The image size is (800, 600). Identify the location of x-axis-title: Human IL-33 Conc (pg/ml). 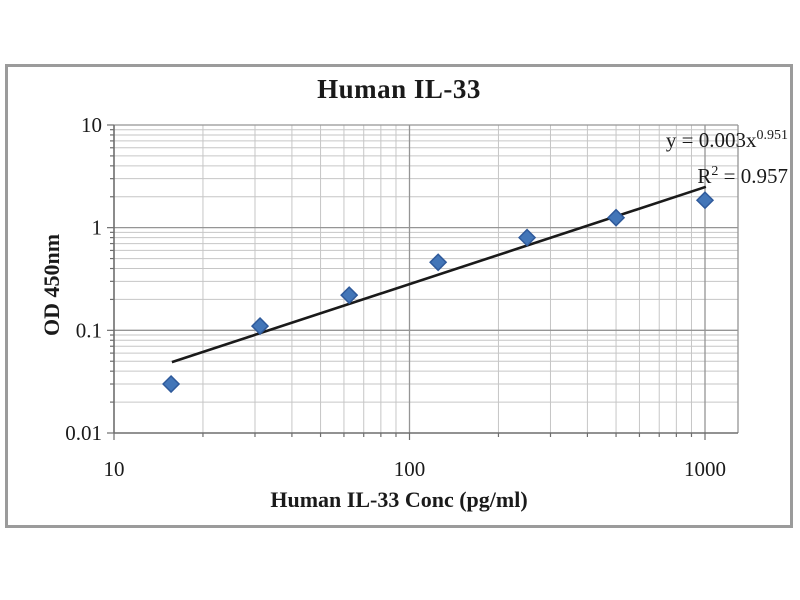
(399, 499).